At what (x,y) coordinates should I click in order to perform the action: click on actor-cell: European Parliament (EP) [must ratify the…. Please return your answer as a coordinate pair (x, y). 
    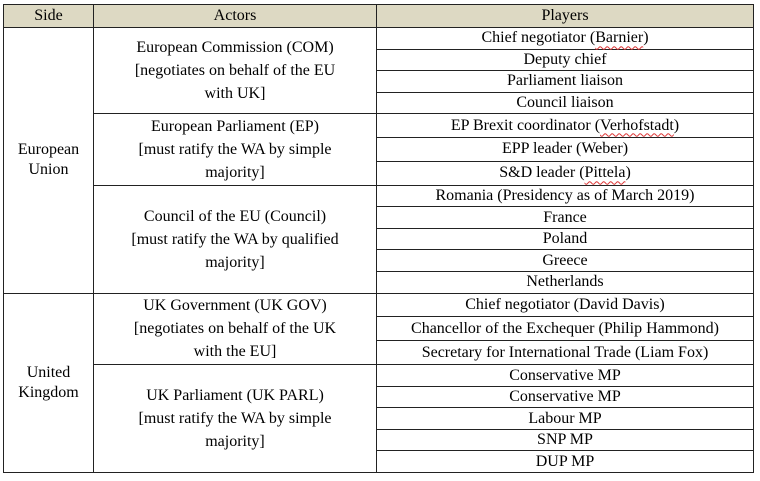
    Looking at the image, I should click on (235, 149).